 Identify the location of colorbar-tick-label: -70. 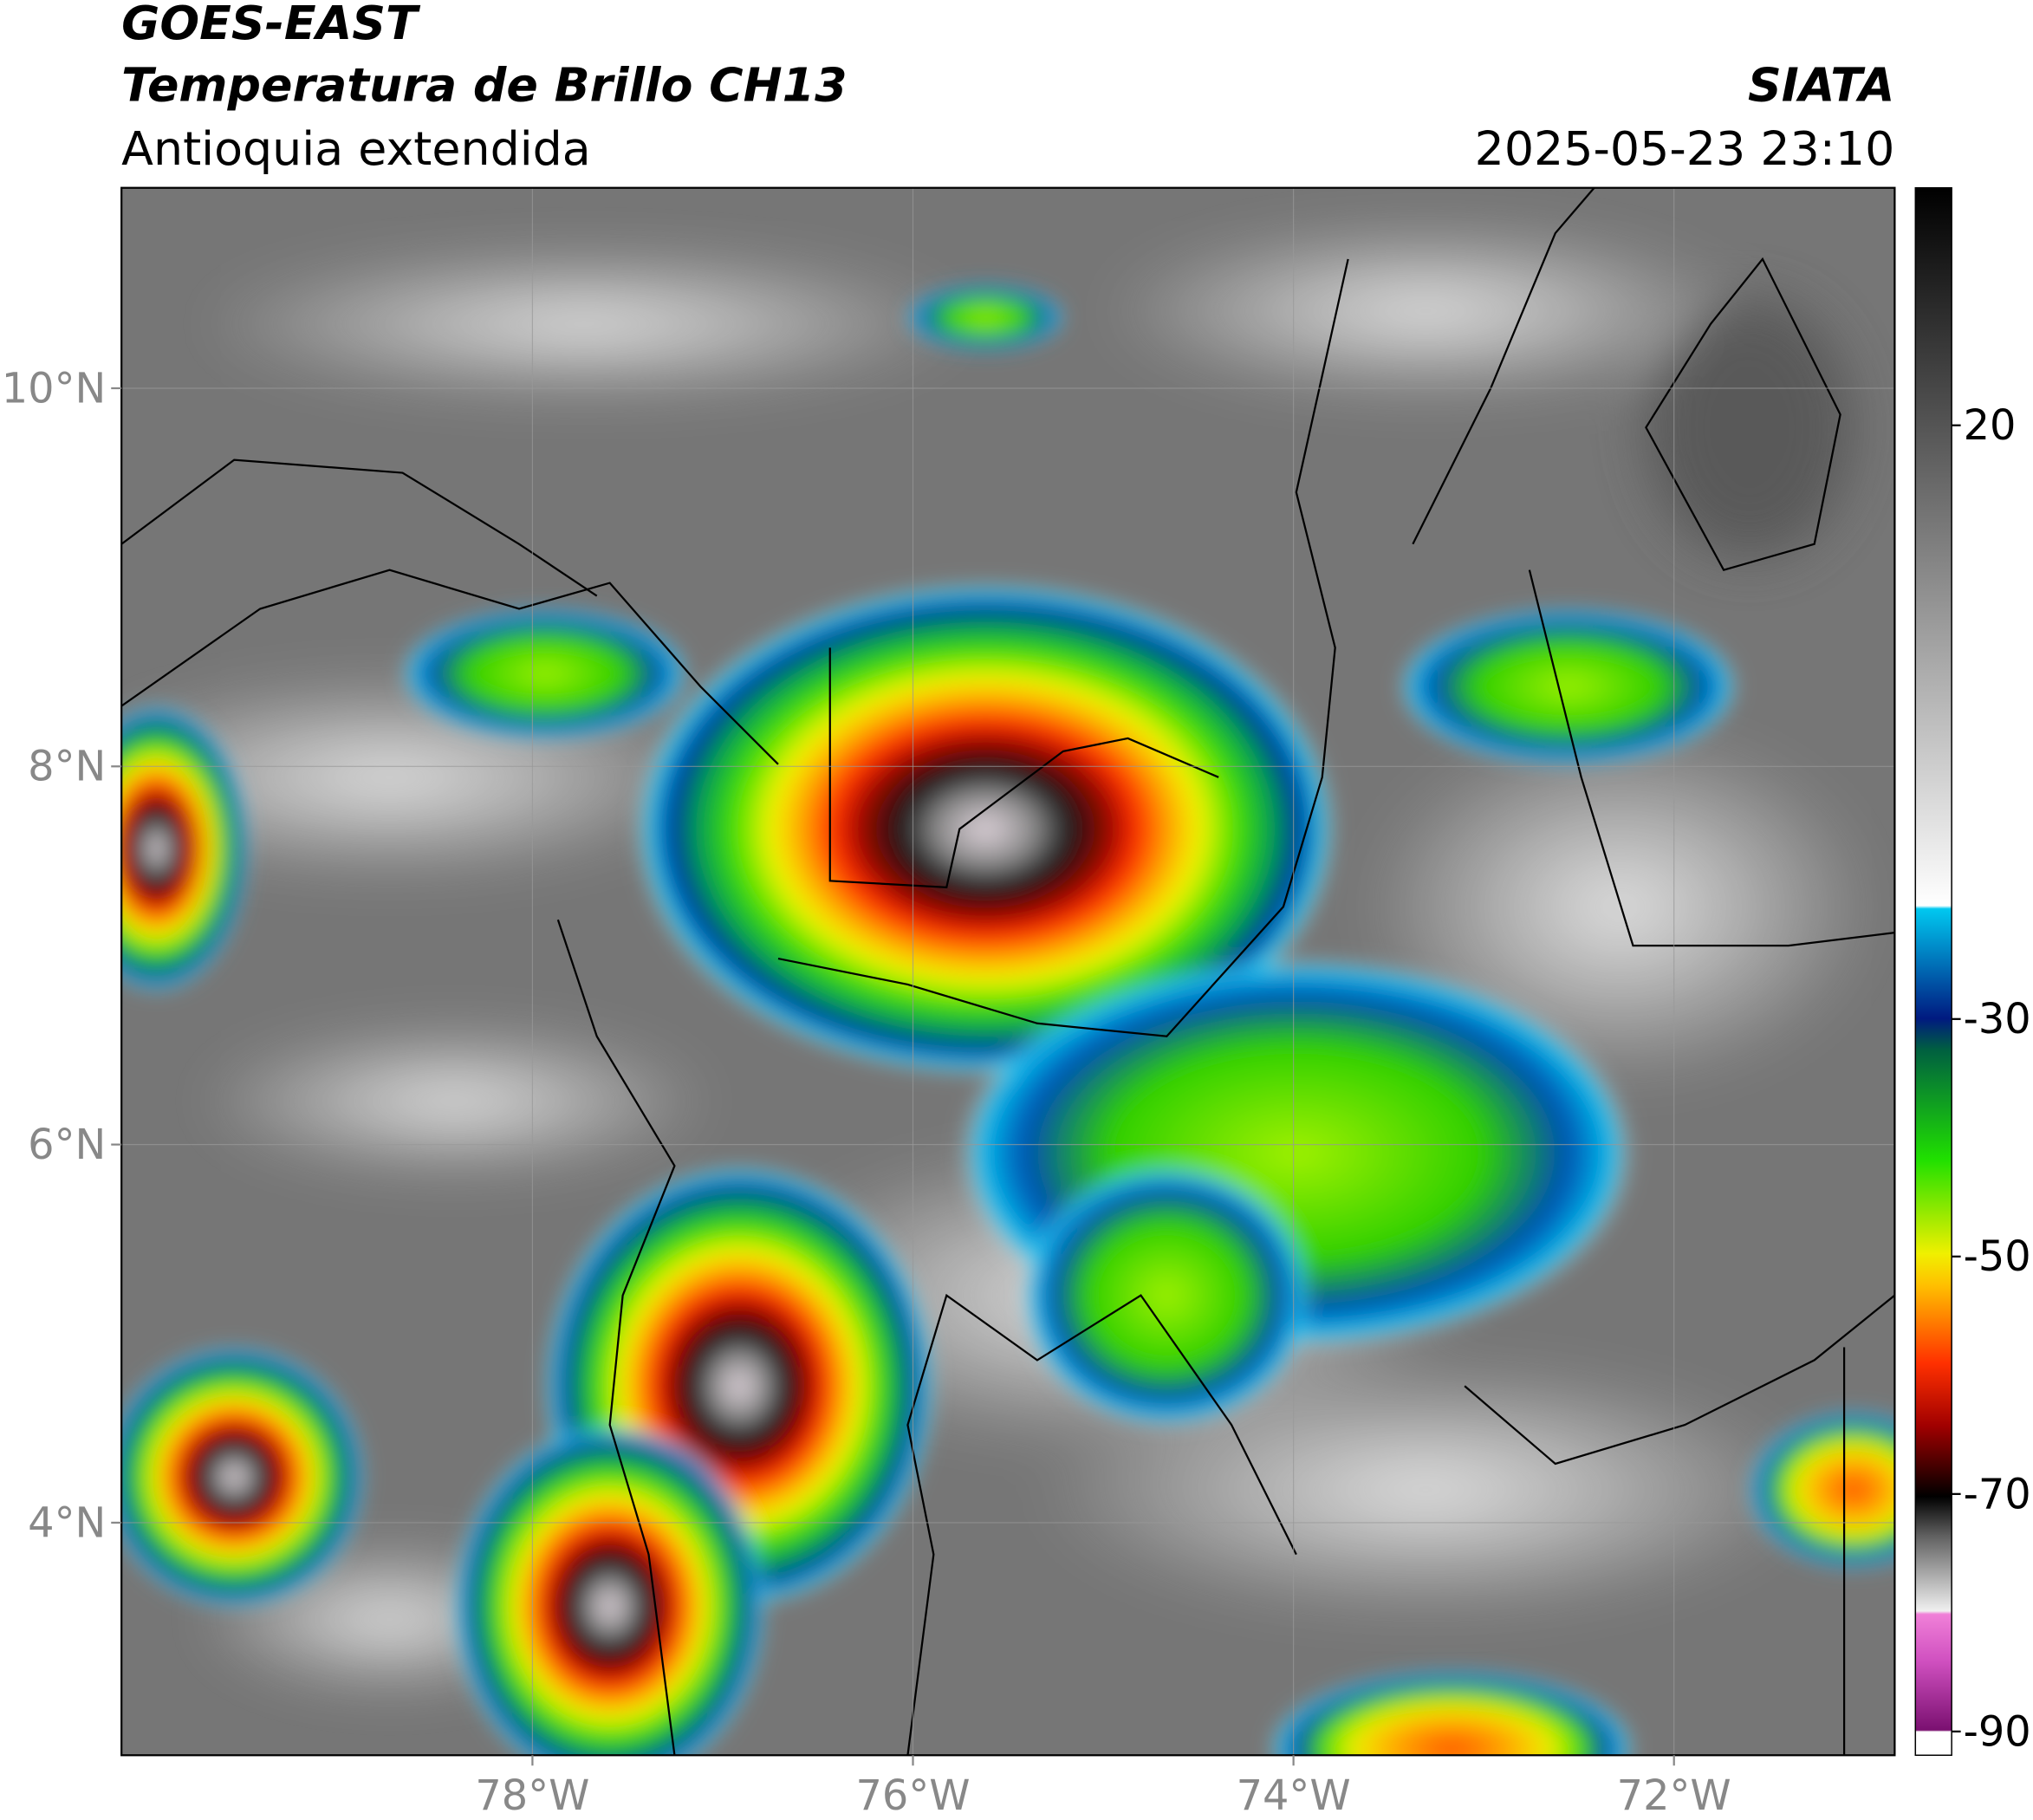
(1997, 1494).